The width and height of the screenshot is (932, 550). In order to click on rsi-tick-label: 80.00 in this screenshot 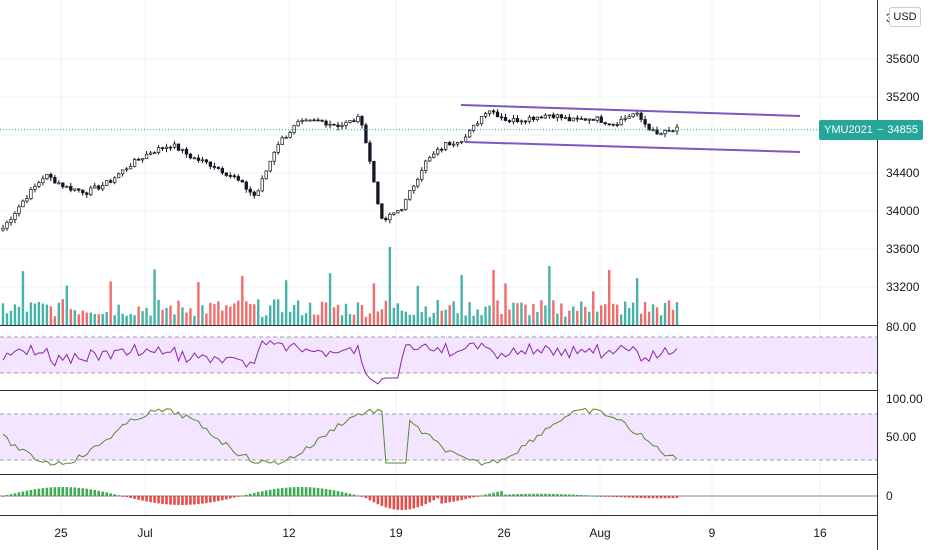, I will do `click(901, 327)`.